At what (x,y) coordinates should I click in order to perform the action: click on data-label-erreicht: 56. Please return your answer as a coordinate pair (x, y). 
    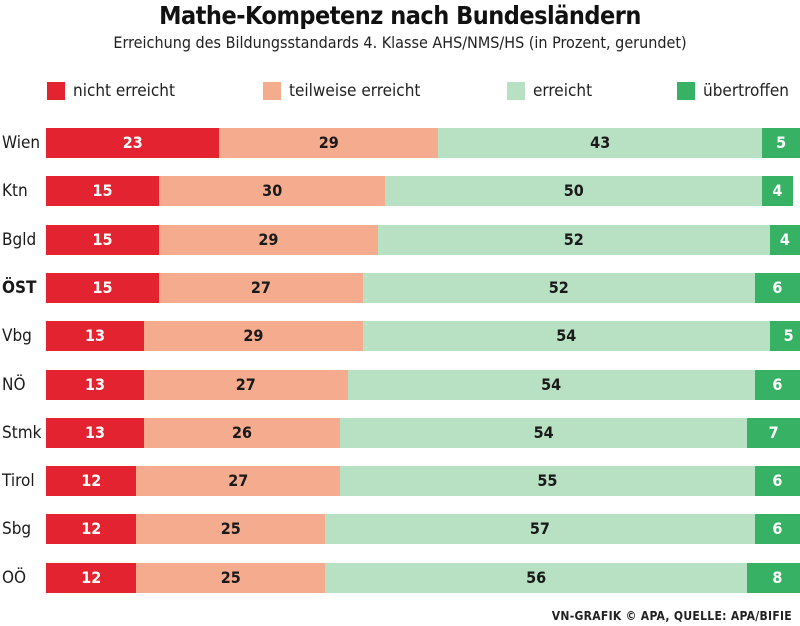
    Looking at the image, I should click on (536, 577).